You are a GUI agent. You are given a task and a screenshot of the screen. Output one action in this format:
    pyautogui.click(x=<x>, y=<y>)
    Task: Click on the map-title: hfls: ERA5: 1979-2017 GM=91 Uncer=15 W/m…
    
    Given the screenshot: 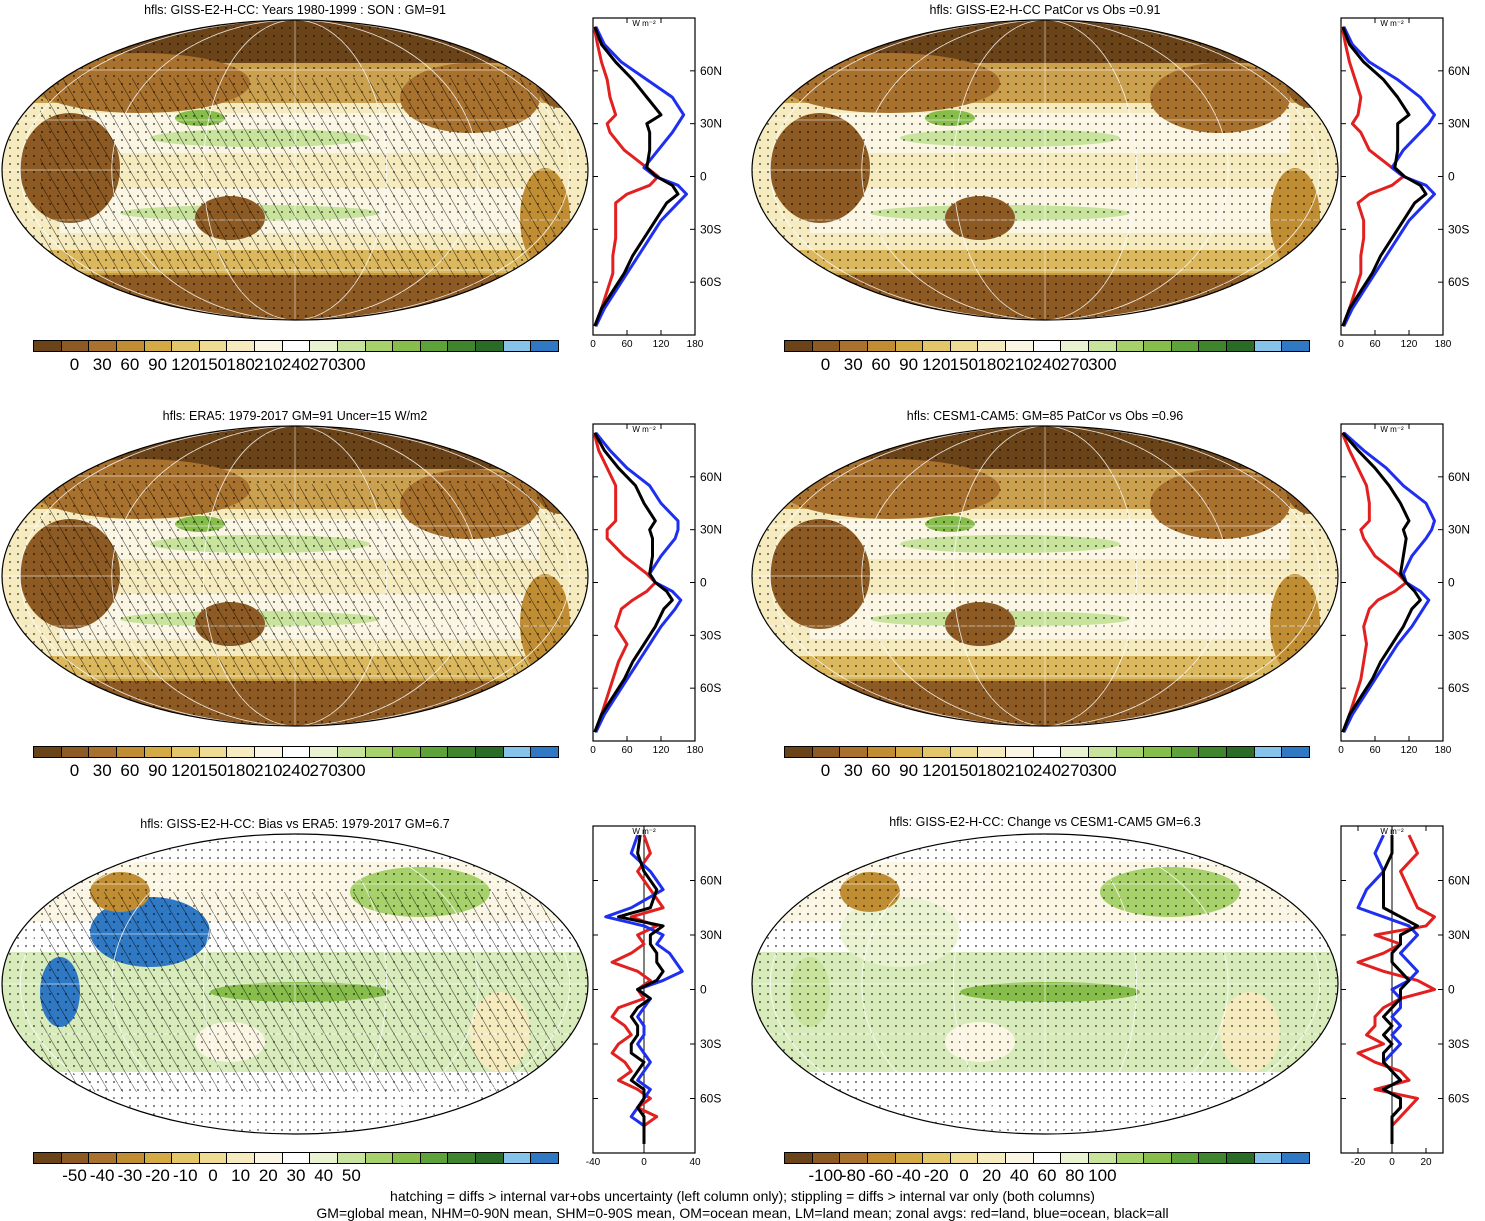 What is the action you would take?
    pyautogui.click(x=295, y=416)
    